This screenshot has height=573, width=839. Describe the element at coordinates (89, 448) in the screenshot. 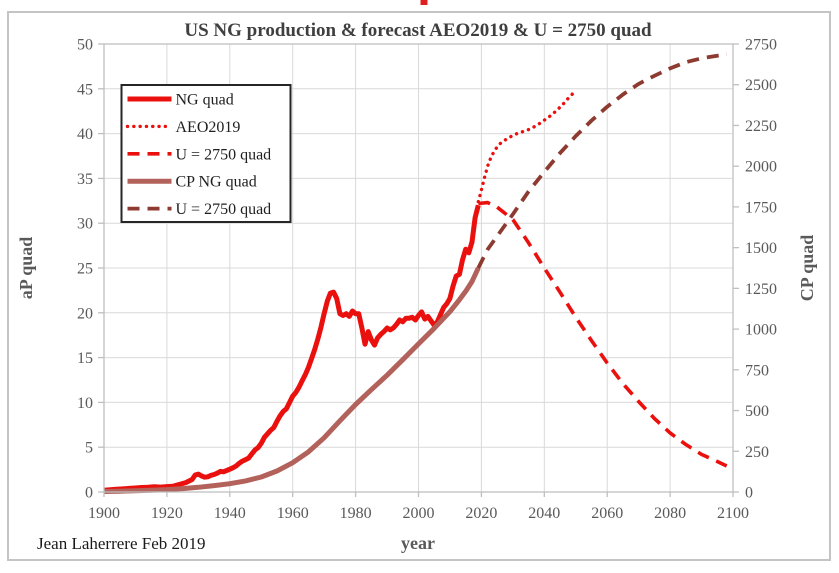

I see `left-tick-label-5: 5` at that location.